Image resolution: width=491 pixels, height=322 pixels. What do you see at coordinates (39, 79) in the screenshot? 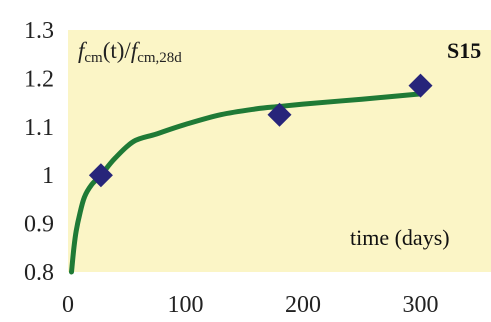
I see `y-tick-label: 1.2` at bounding box center [39, 79].